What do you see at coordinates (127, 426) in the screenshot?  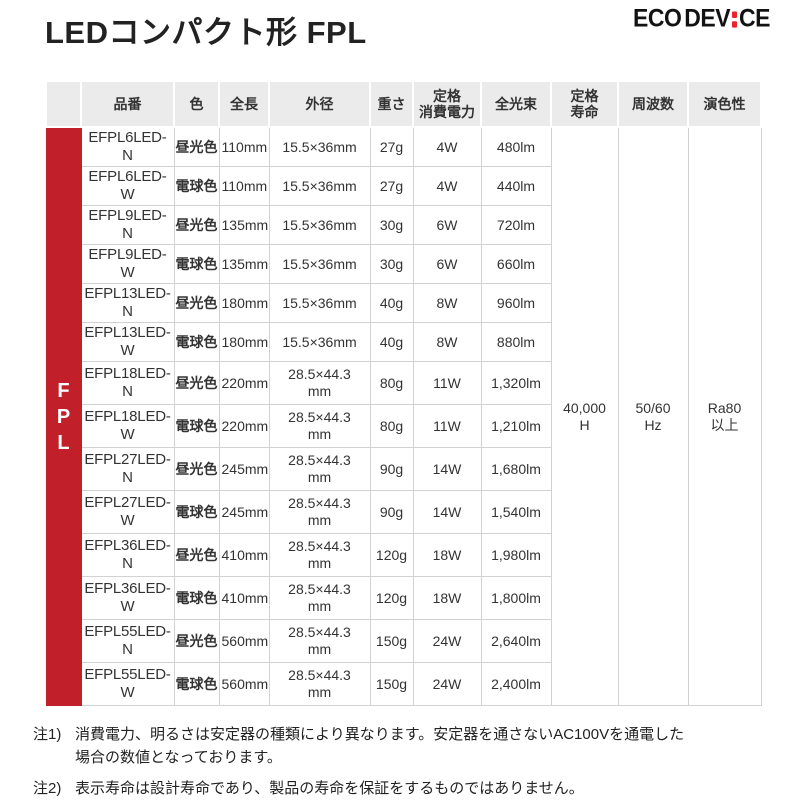 I see `model-cell: EFPL18LED-W` at bounding box center [127, 426].